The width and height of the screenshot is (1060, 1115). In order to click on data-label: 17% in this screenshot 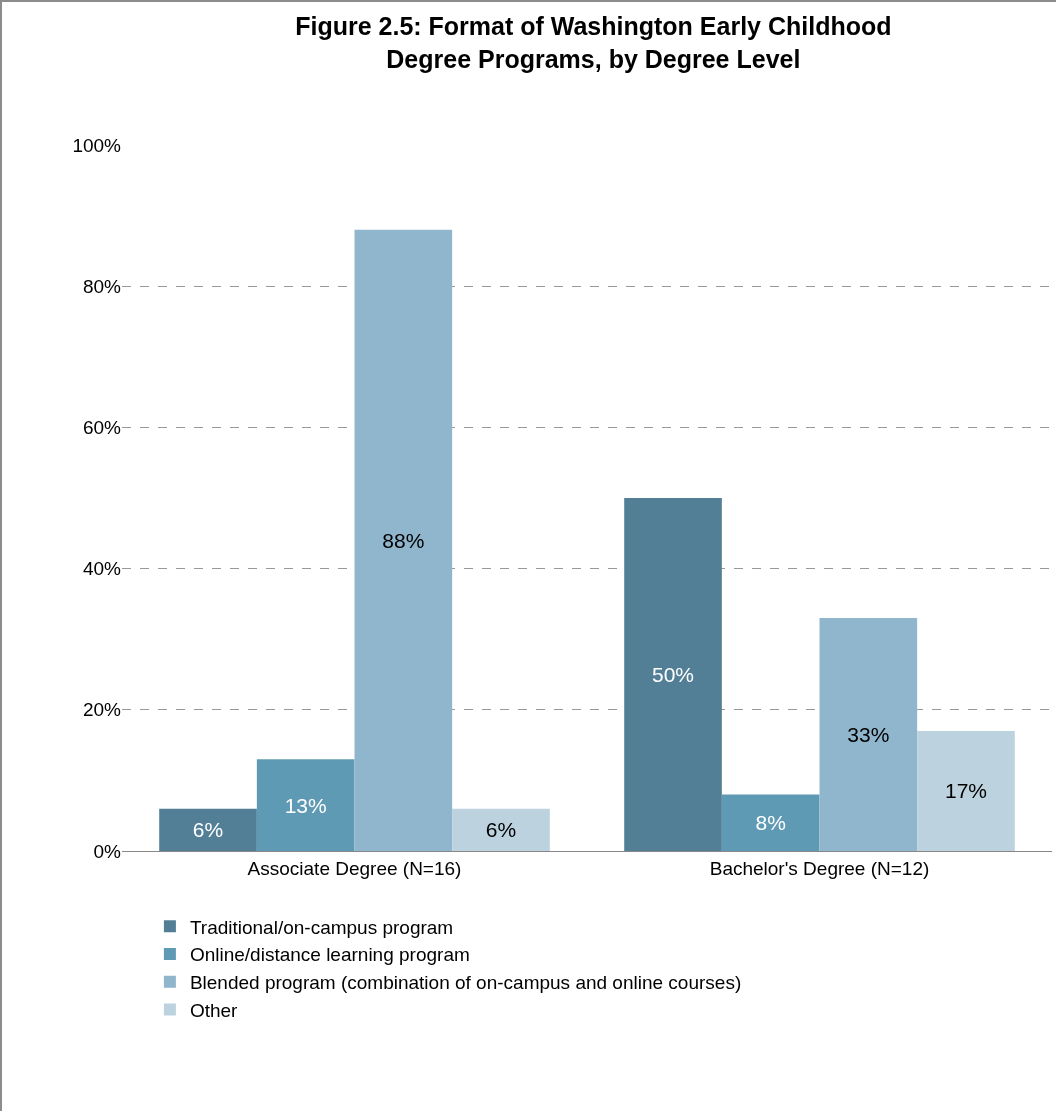, I will do `click(965, 791)`.